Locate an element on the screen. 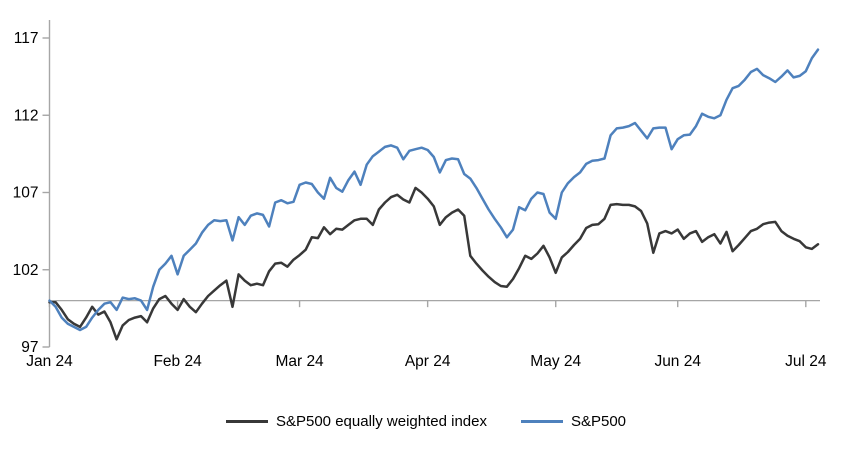 The image size is (852, 453). legend: S&P500 equally weighted index S&P500 is located at coordinates (426, 421).